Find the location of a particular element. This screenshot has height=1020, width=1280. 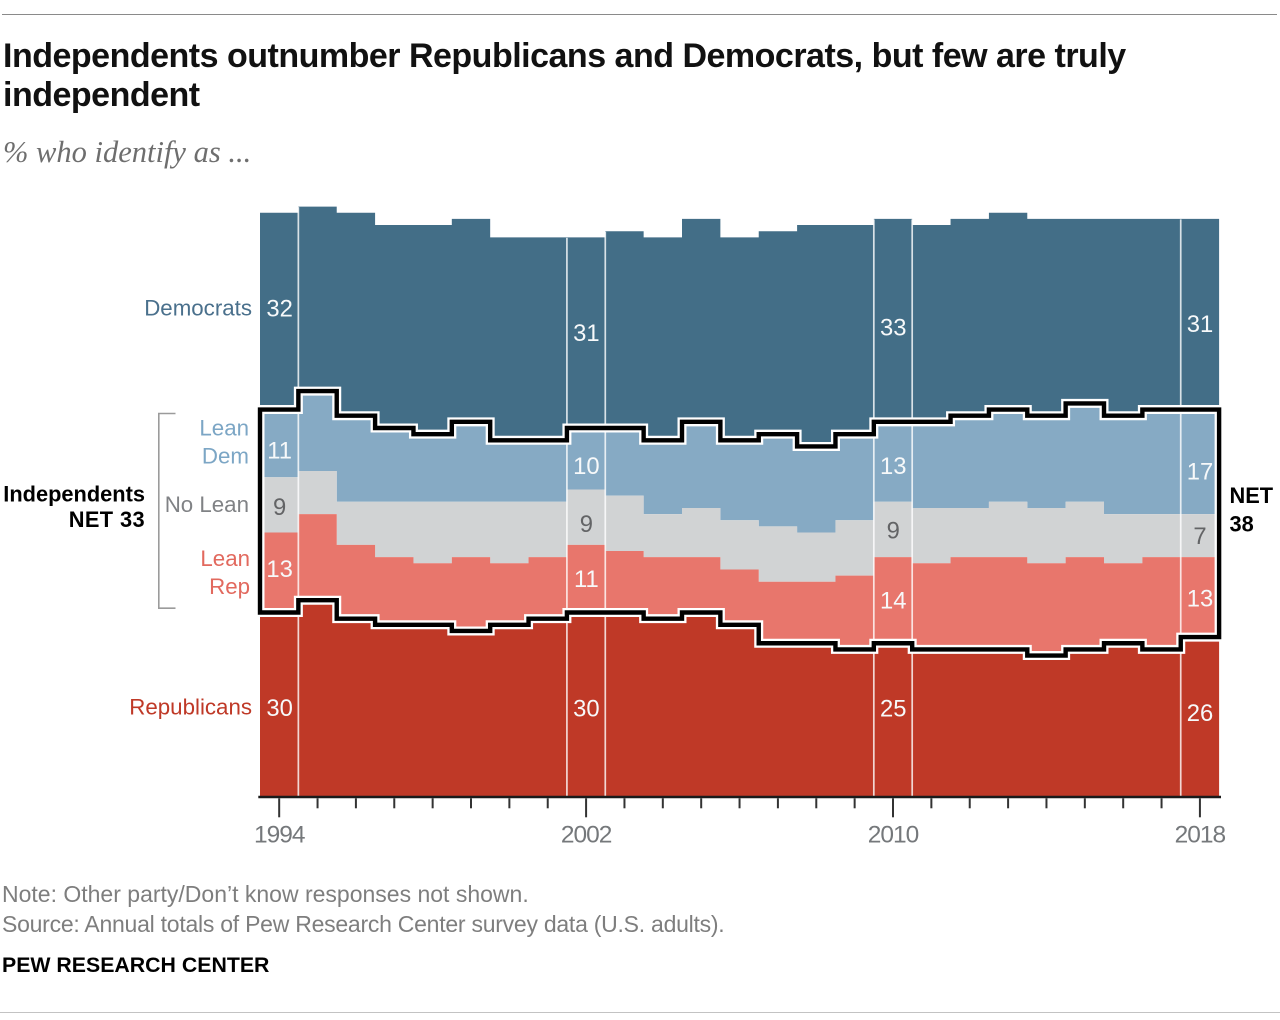

svg-text: Independents is located at coordinates (74, 493).